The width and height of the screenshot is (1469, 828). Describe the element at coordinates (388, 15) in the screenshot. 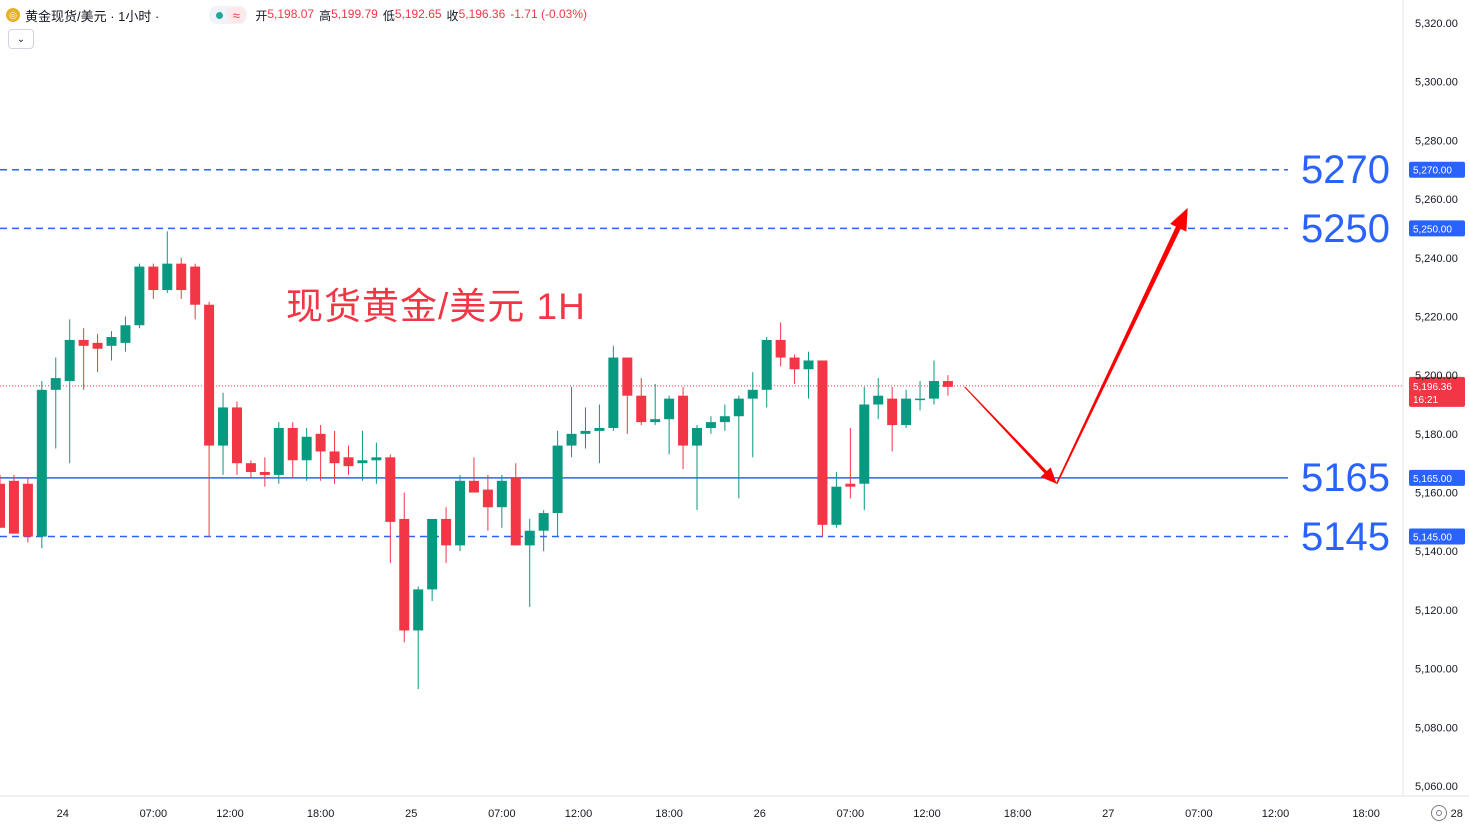

I see `low-label: 低` at that location.